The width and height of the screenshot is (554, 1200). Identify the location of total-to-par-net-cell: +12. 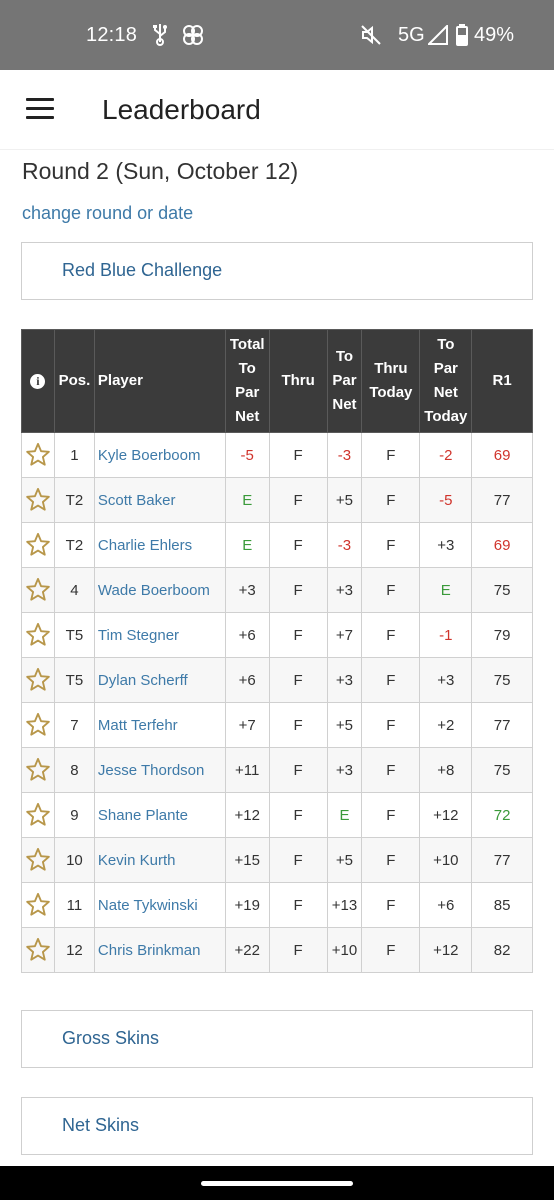
(247, 815).